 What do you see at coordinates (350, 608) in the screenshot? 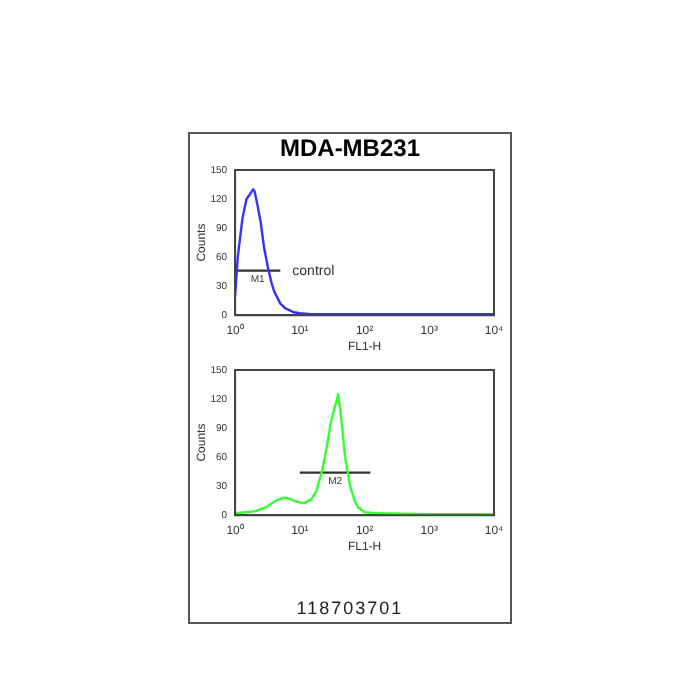
I see `text: 118703701` at bounding box center [350, 608].